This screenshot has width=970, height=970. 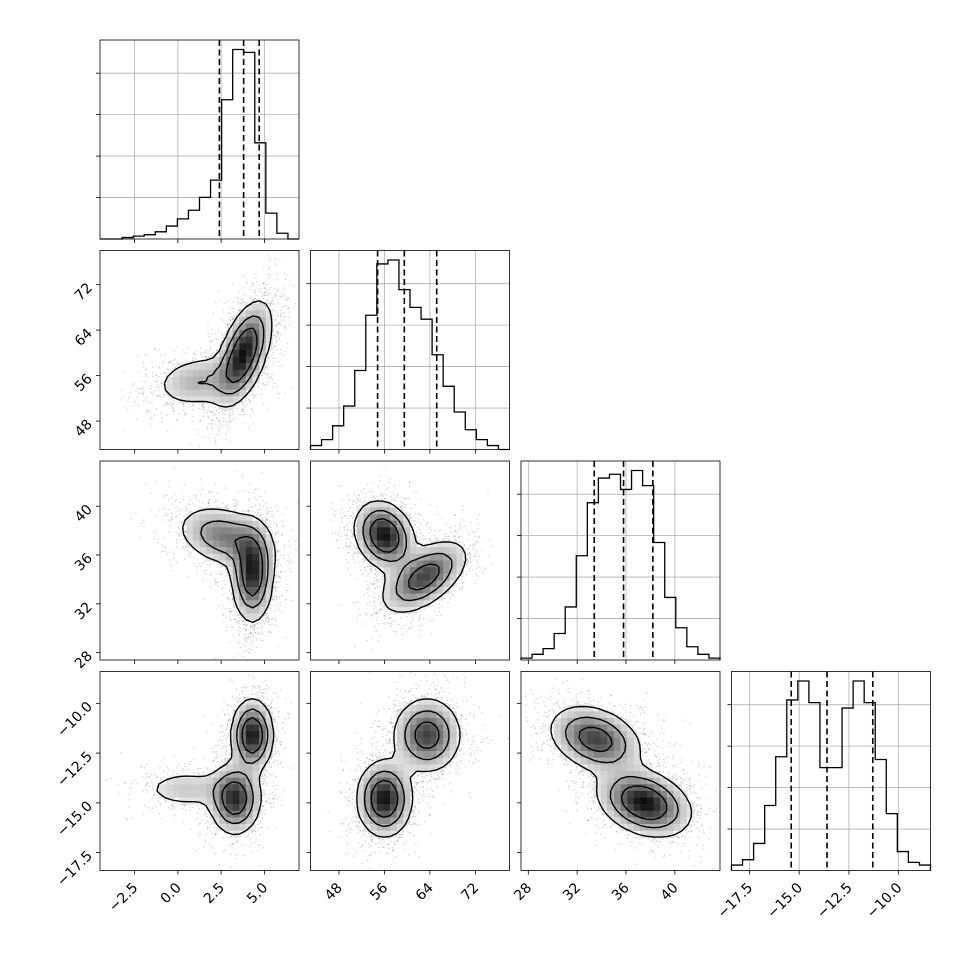 What do you see at coordinates (620, 564) in the screenshot?
I see `histogram-step` at bounding box center [620, 564].